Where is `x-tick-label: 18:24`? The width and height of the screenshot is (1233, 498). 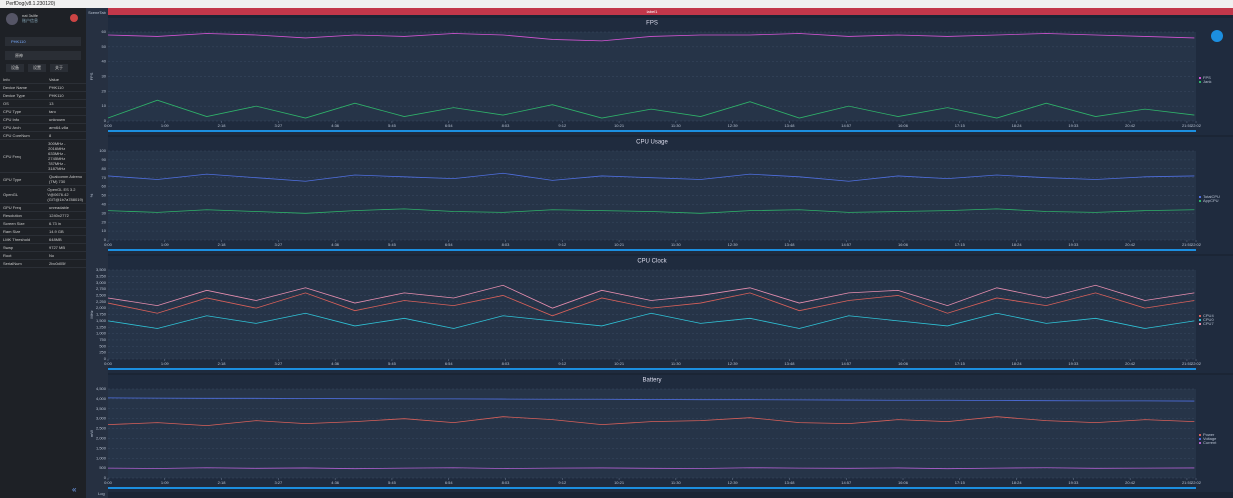 x-tick-label: 18:24 is located at coordinates (1017, 363).